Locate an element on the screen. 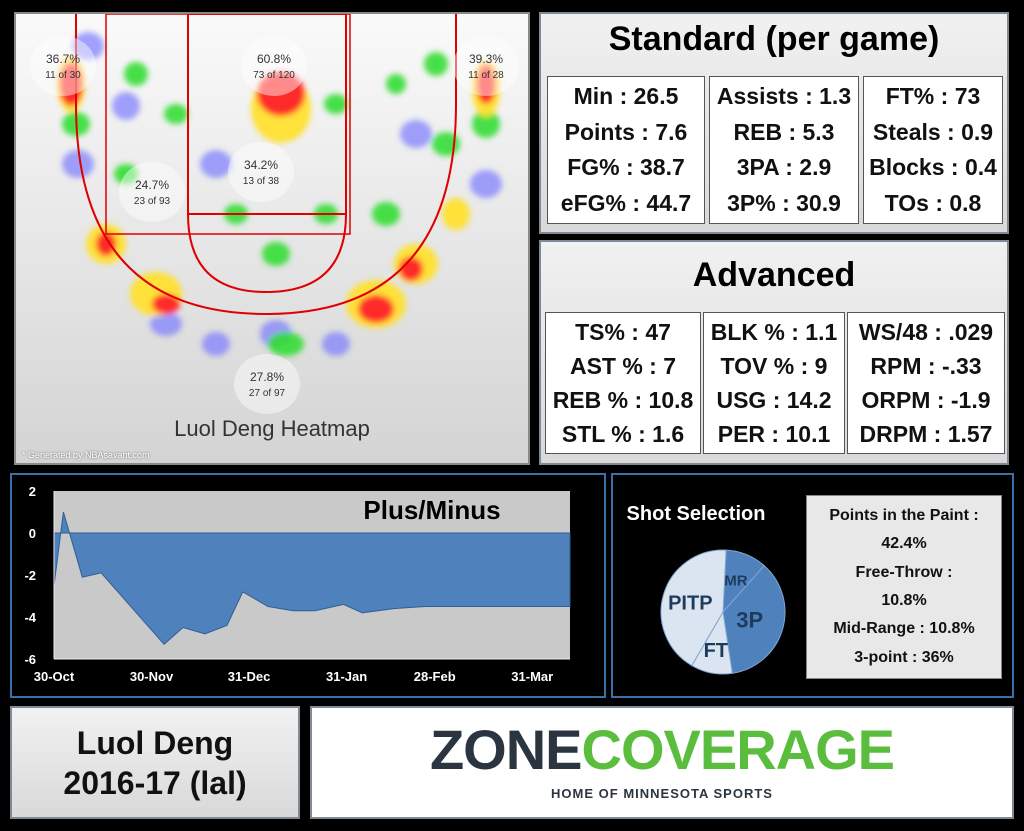  court-lines is located at coordinates (266, 165).